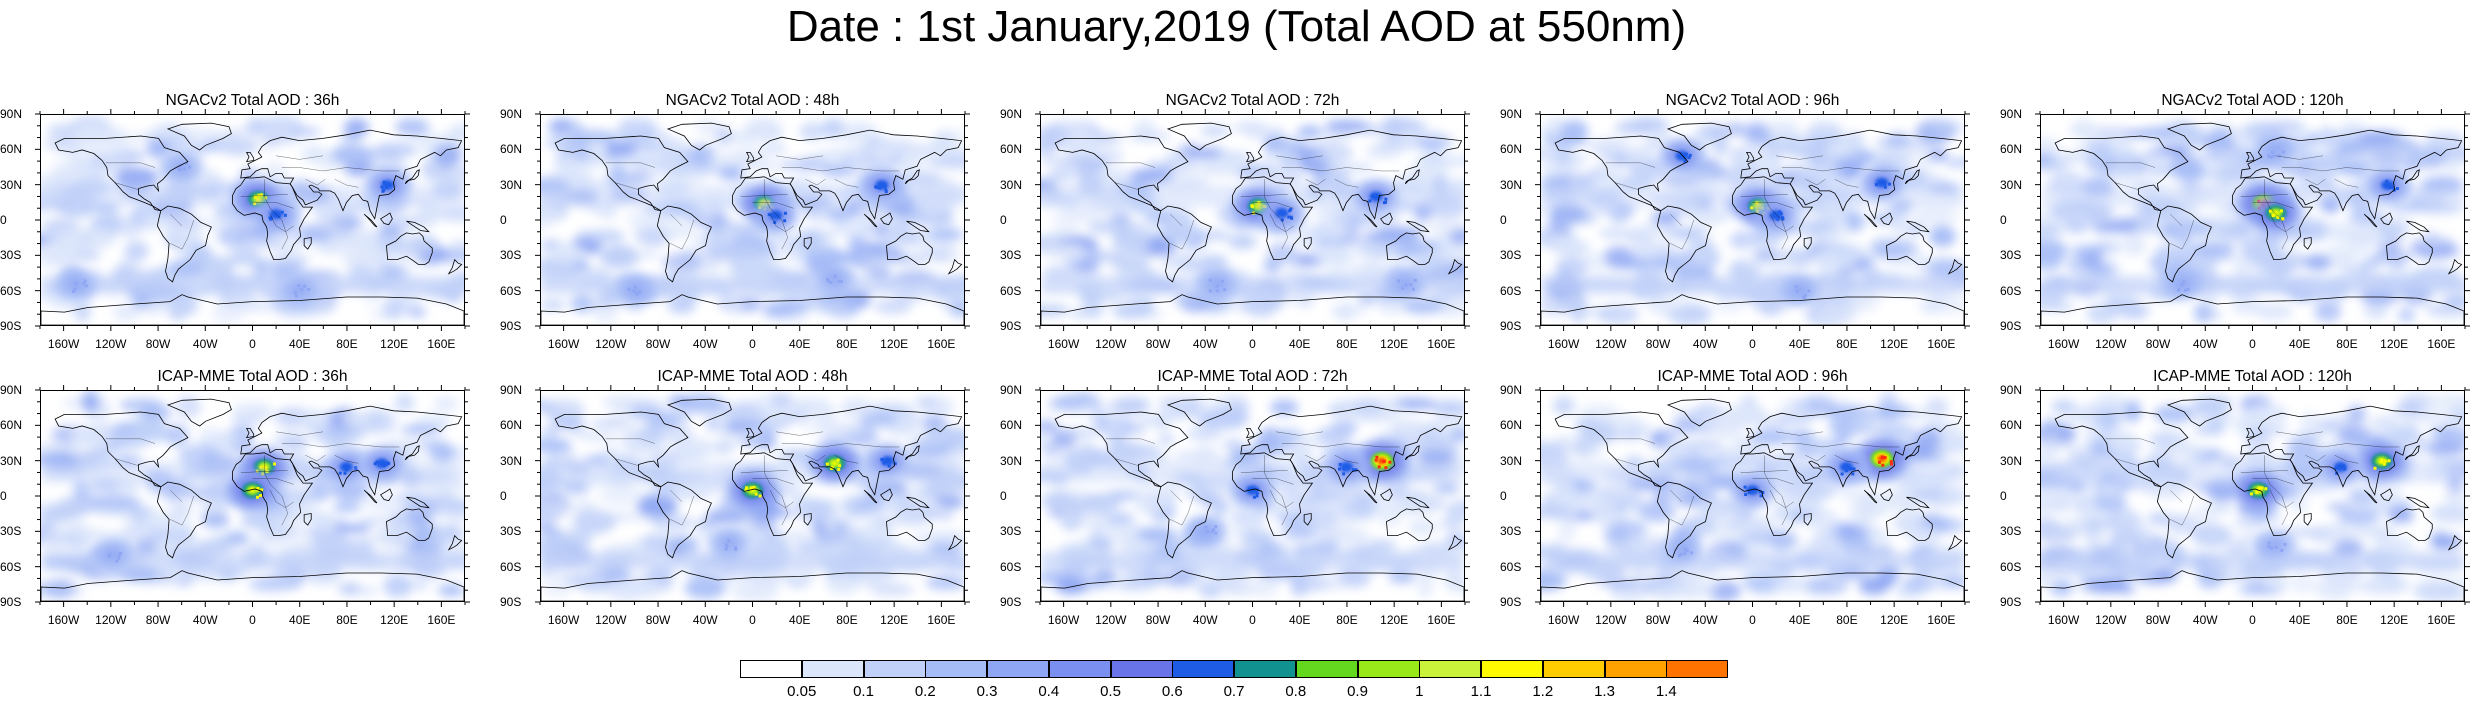 The image size is (2473, 701). What do you see at coordinates (1750, 433) in the screenshot?
I see `britain-coastline` at bounding box center [1750, 433].